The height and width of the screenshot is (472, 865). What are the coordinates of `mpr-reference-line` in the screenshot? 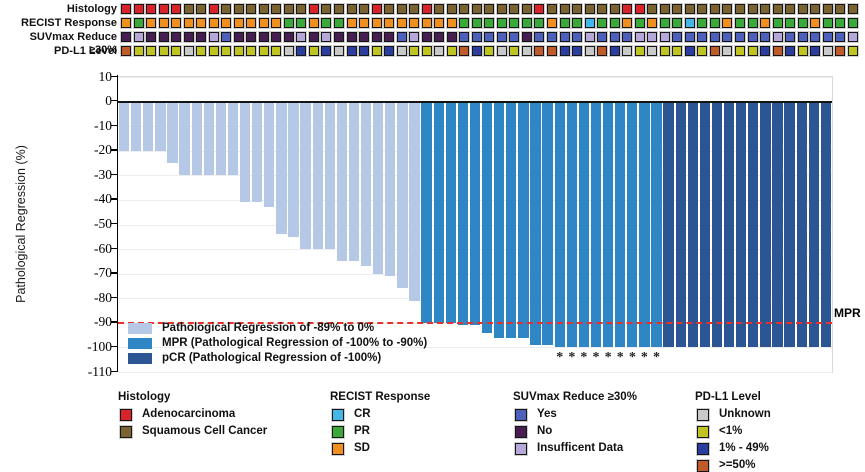 It's located at (475, 322).